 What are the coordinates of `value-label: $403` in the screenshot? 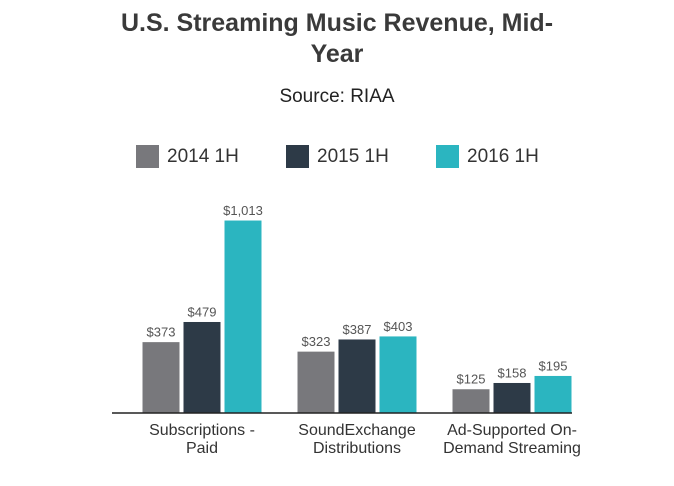 It's located at (398, 326).